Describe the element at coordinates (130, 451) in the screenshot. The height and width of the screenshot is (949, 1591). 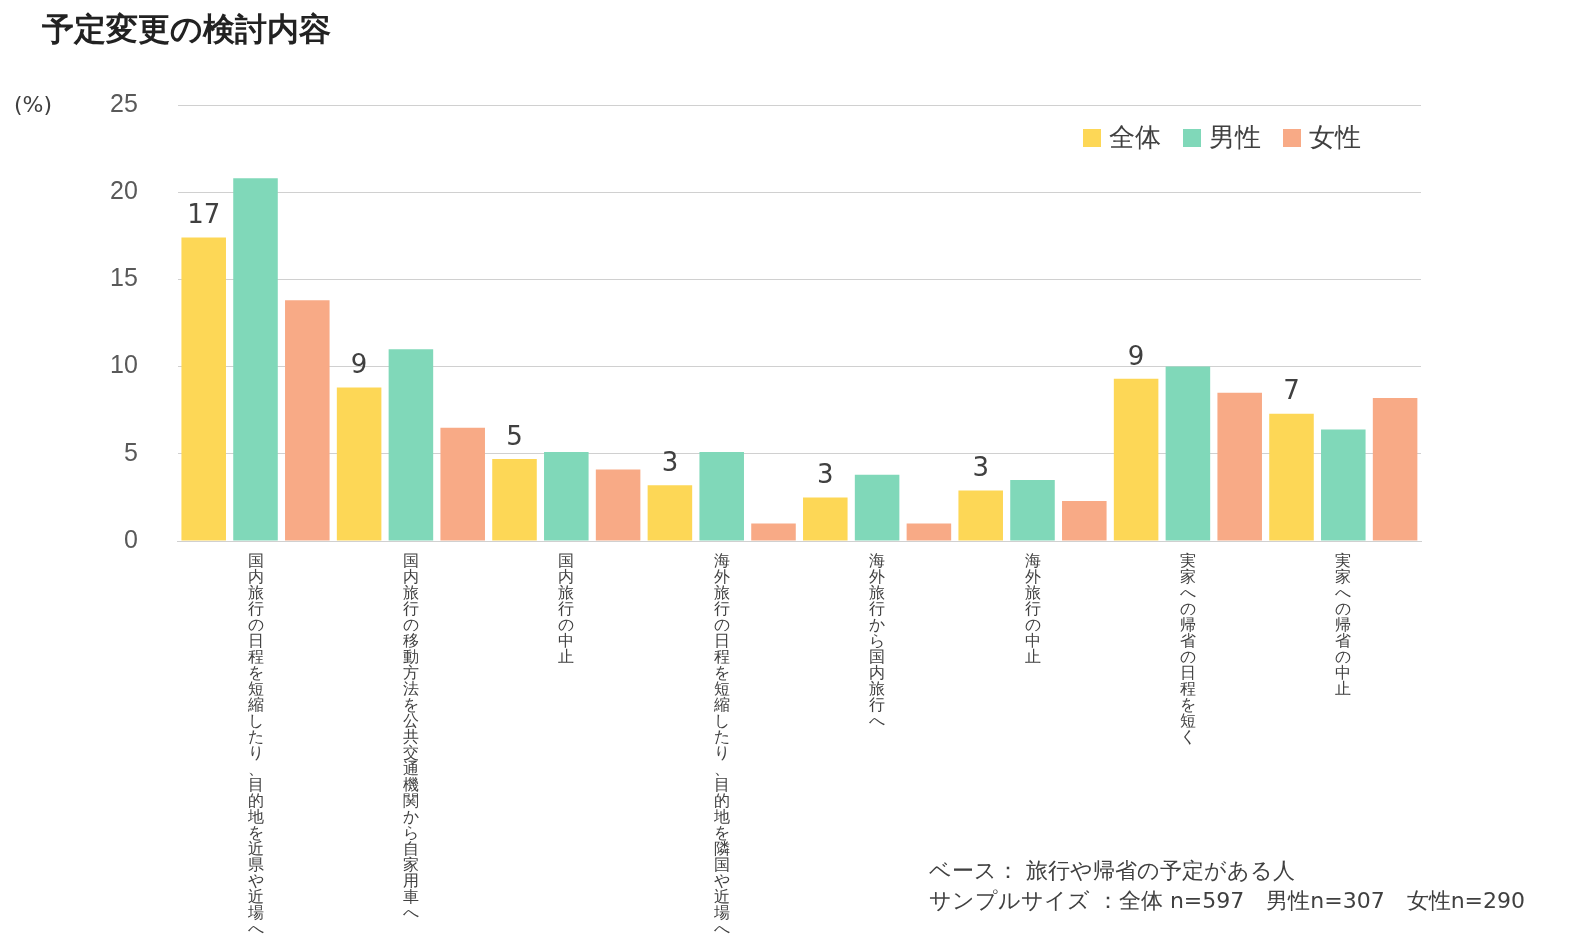
I see `y-tick-label: 5` at that location.